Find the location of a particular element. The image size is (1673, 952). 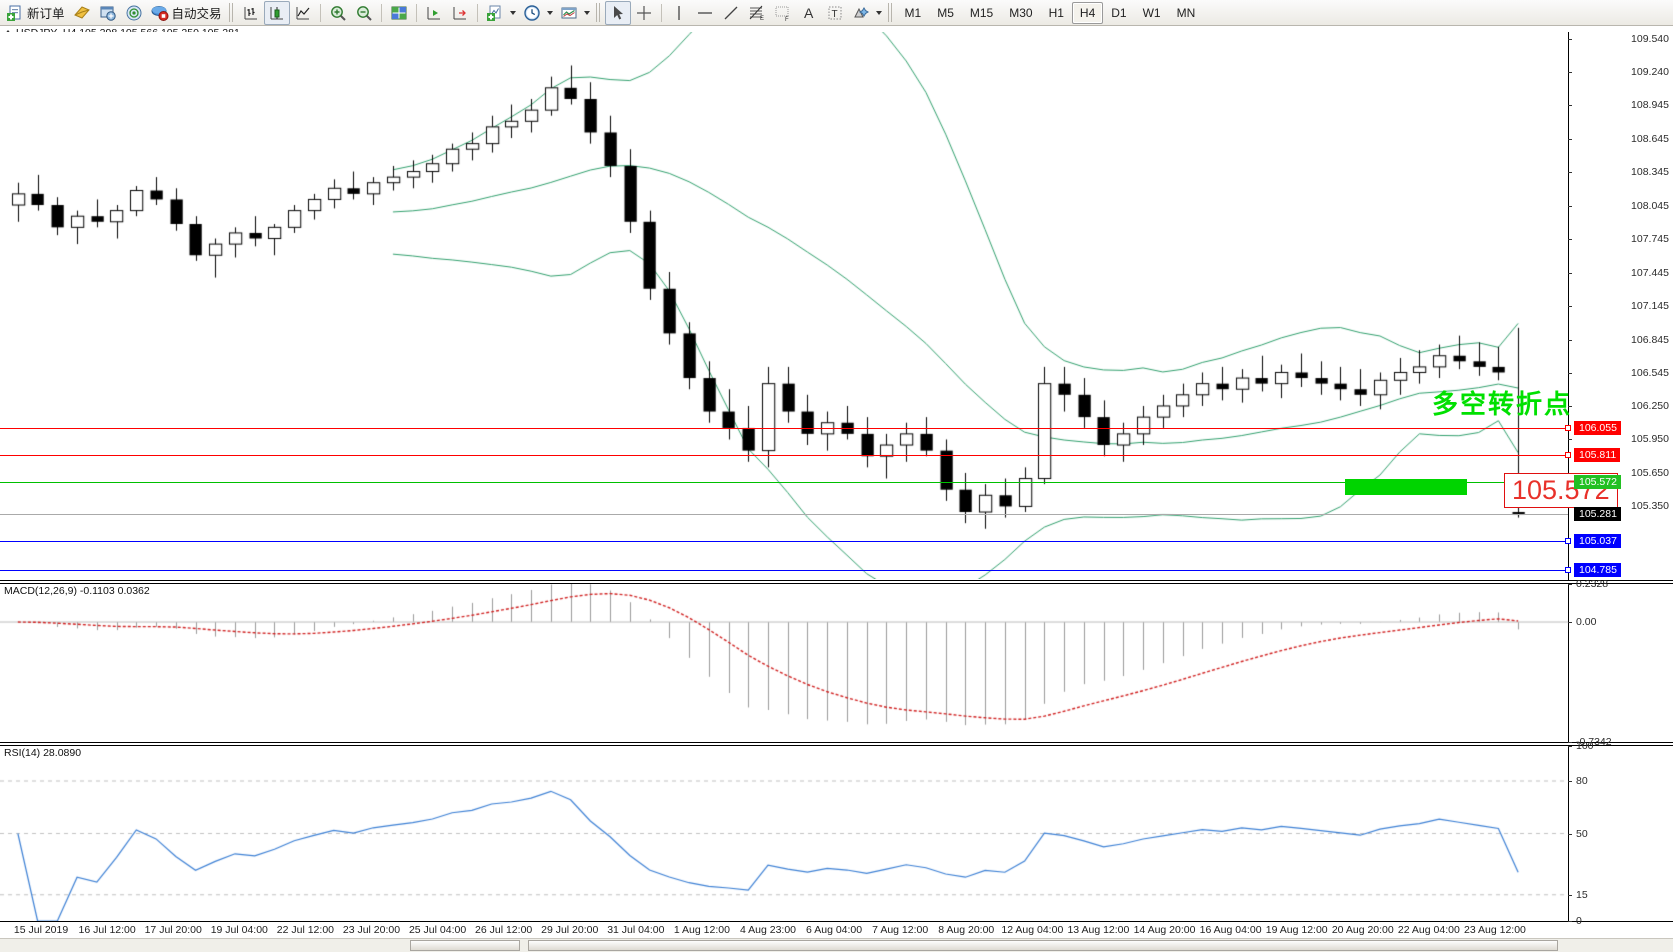

bar-chart-icon is located at coordinates (251, 13).